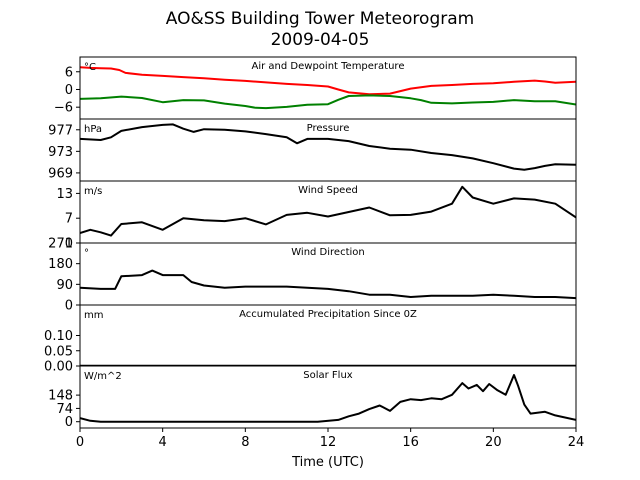 This screenshot has width=640, height=480. What do you see at coordinates (328, 314) in the screenshot?
I see `panel-4-title: Accumulated Precipitation Since 0Z` at bounding box center [328, 314].